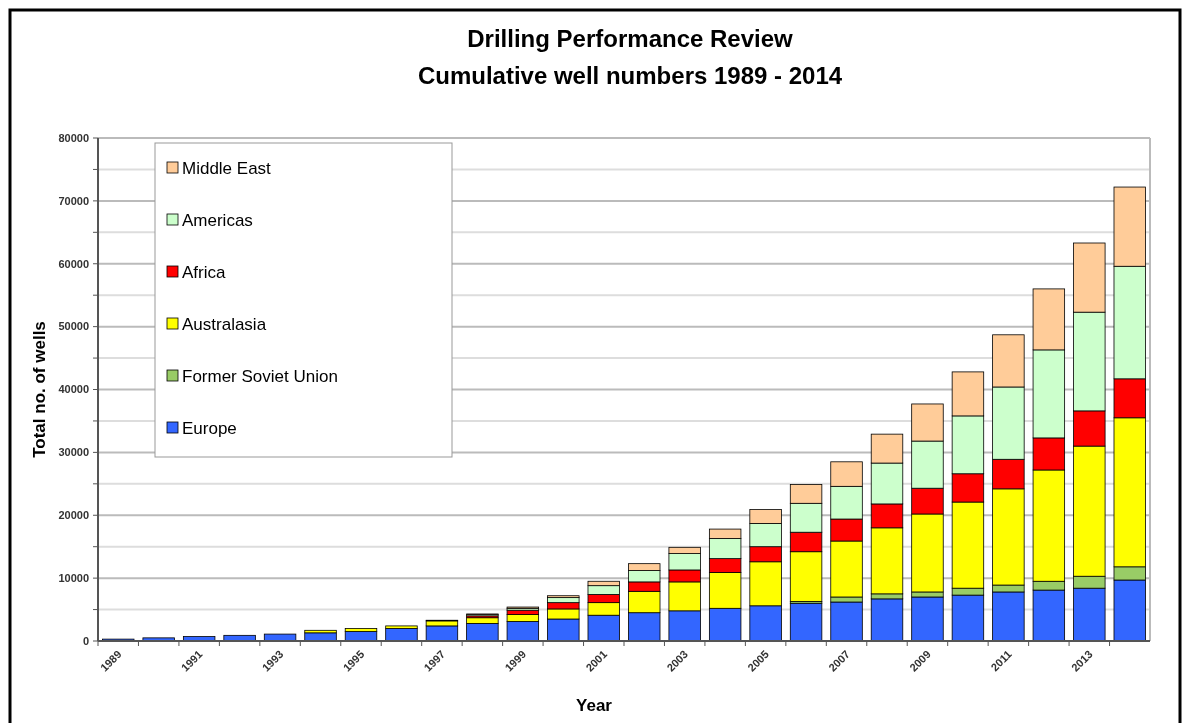  What do you see at coordinates (39, 389) in the screenshot?
I see `y-axis-title: Total no. of wells` at bounding box center [39, 389].